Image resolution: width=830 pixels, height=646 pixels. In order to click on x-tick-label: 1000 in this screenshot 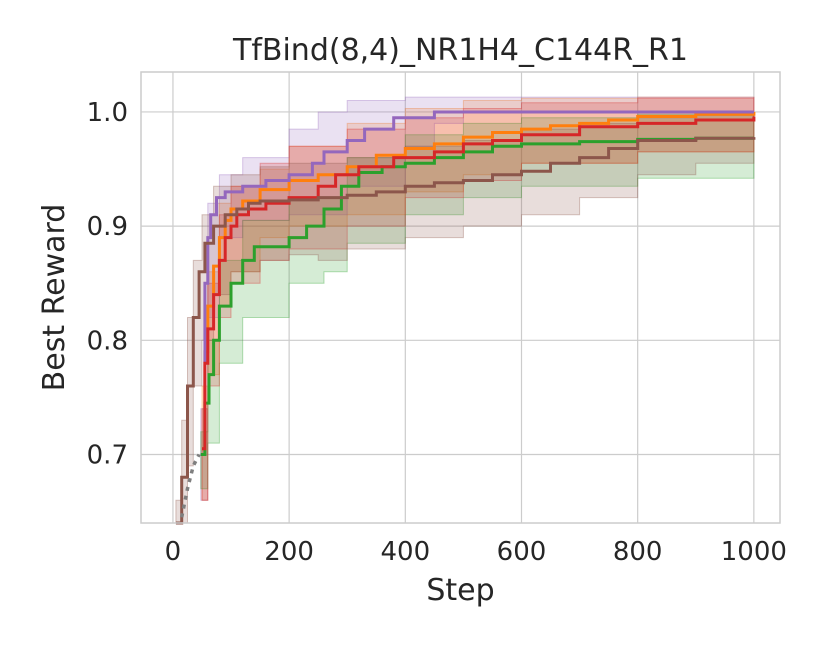, I will do `click(754, 552)`.